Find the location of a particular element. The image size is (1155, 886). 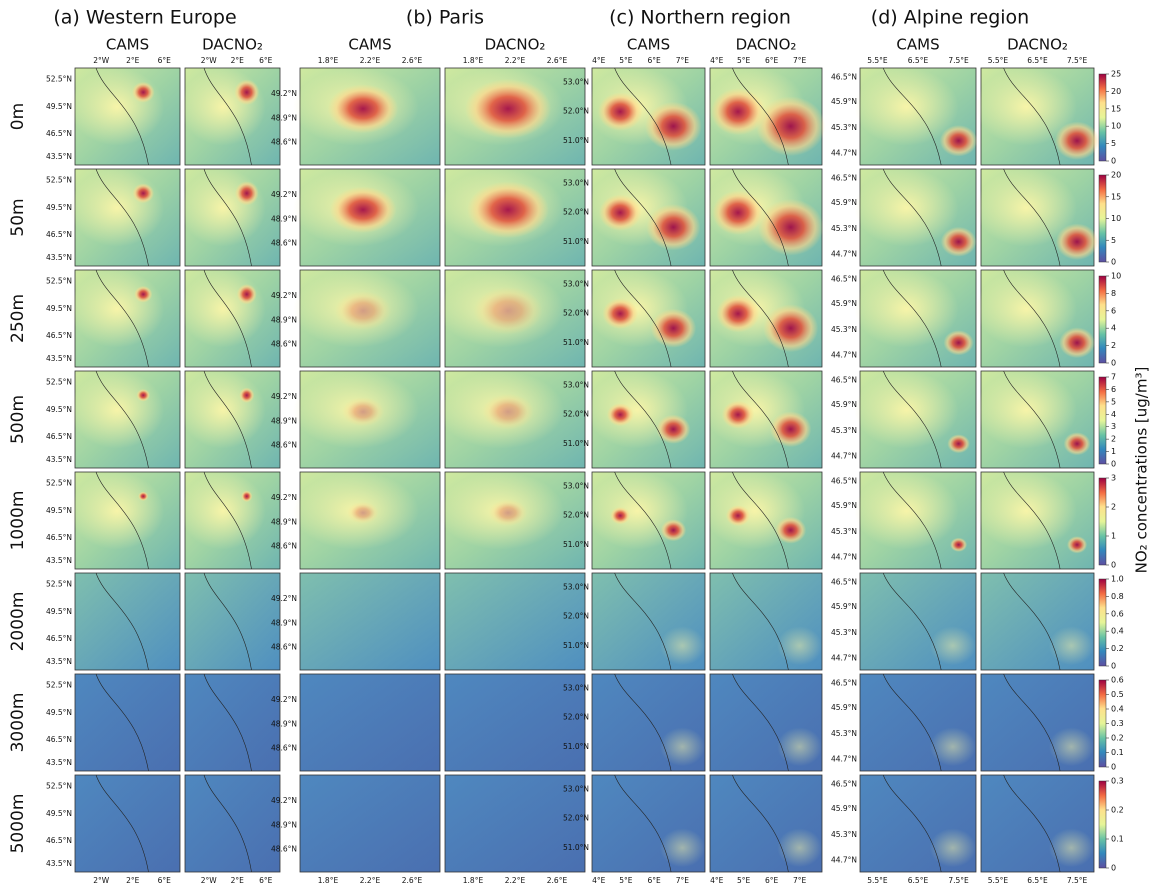

lon-label: 6.5°E is located at coordinates (918, 880).